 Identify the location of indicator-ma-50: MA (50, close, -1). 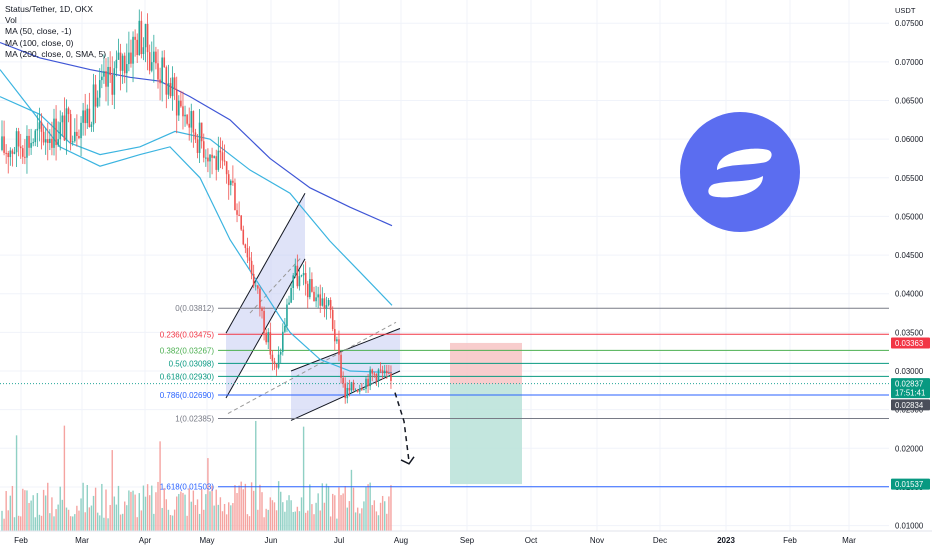
(38, 31).